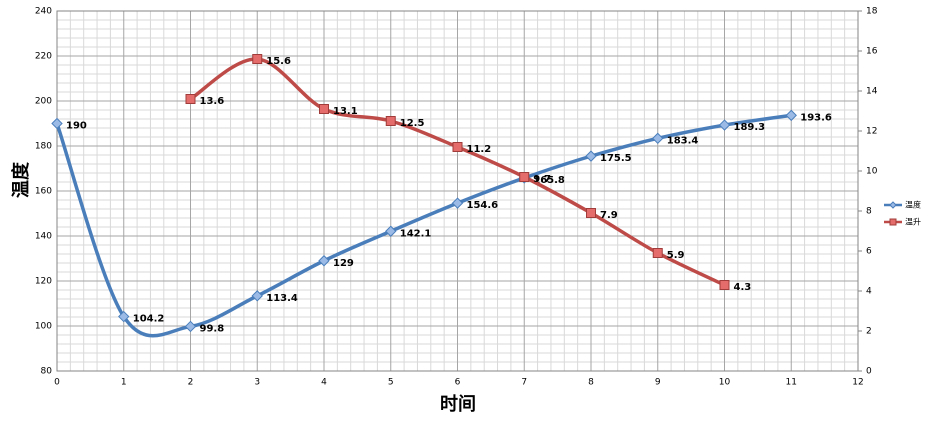 The image size is (935, 421). I want to click on data-label: 13.1, so click(345, 111).